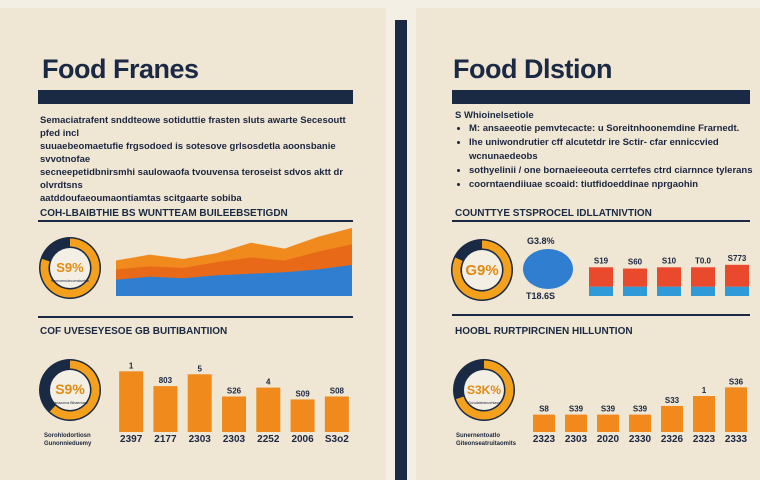 This screenshot has height=480, width=760. Describe the element at coordinates (601, 260) in the screenshot. I see `bar-value-label: S19` at that location.